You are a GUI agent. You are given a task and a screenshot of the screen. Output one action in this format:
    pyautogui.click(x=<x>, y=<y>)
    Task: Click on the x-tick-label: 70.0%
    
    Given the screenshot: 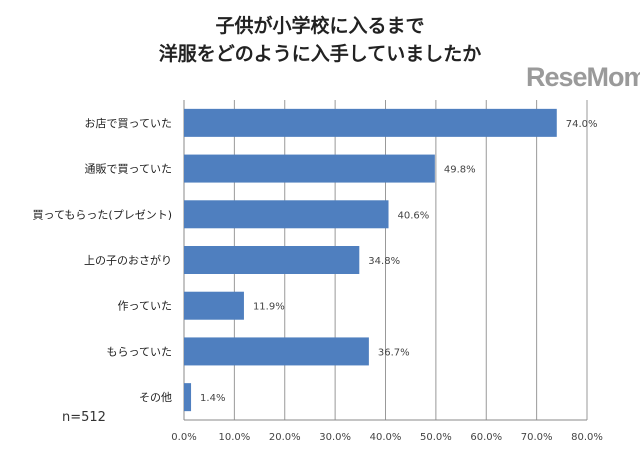 What is the action you would take?
    pyautogui.click(x=537, y=437)
    